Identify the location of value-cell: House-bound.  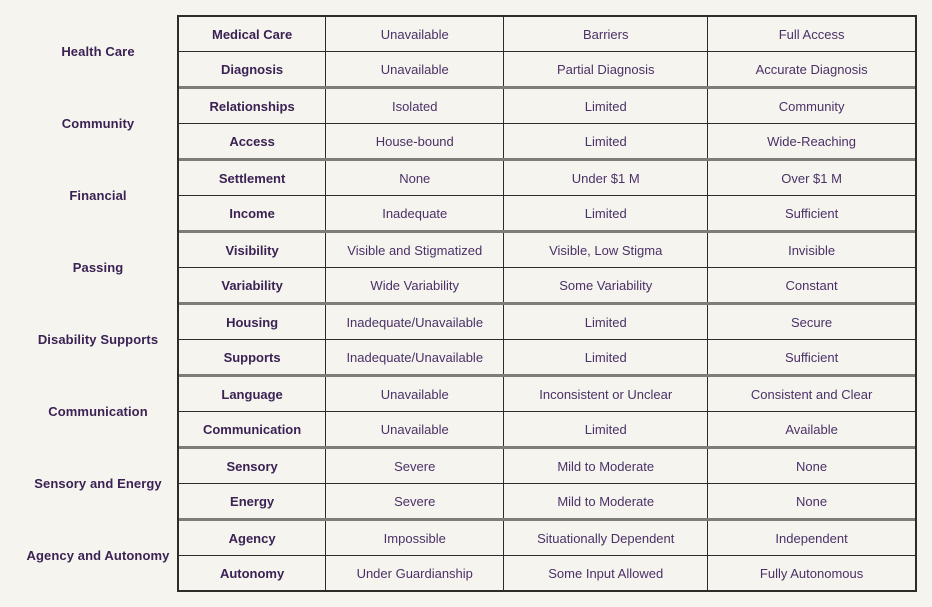
(415, 141).